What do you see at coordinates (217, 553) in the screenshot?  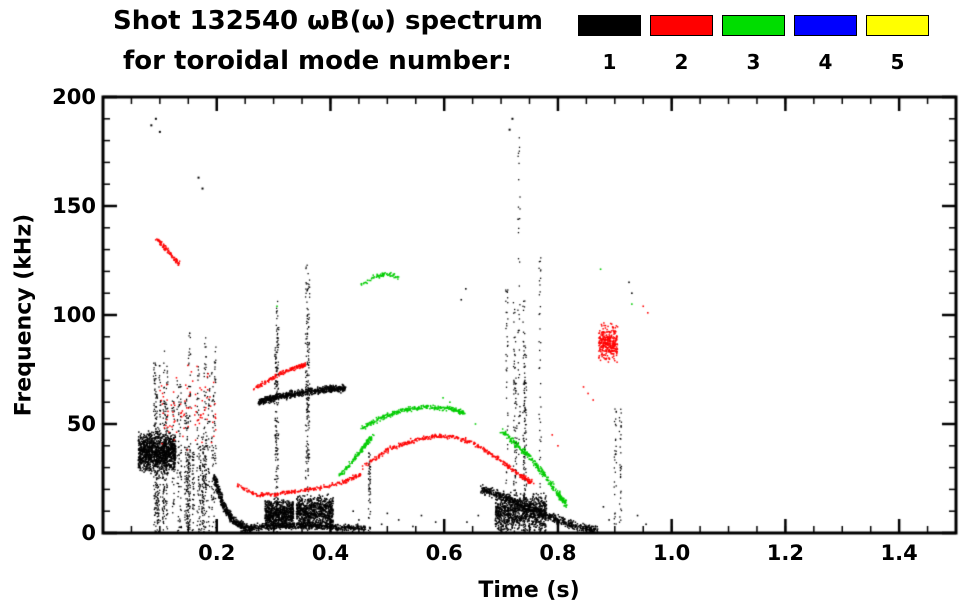 I see `x-tick-label: 0.2` at bounding box center [217, 553].